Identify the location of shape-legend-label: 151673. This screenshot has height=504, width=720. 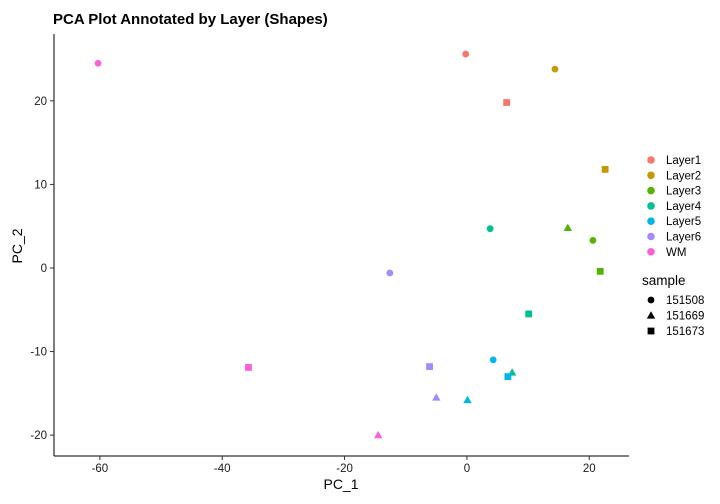
(685, 332).